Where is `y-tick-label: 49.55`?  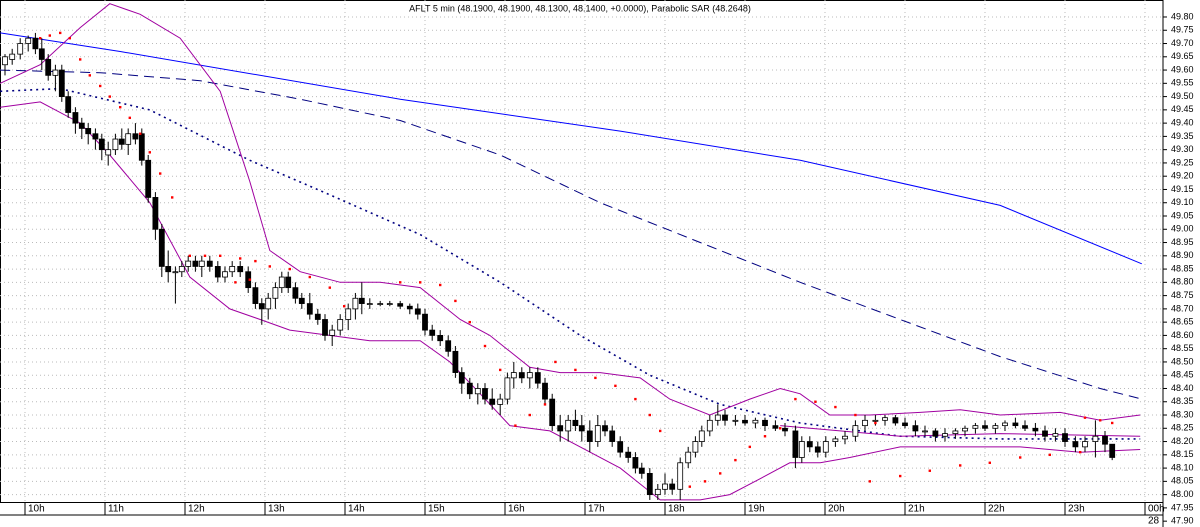
y-tick-label: 49.55 is located at coordinates (1182, 83).